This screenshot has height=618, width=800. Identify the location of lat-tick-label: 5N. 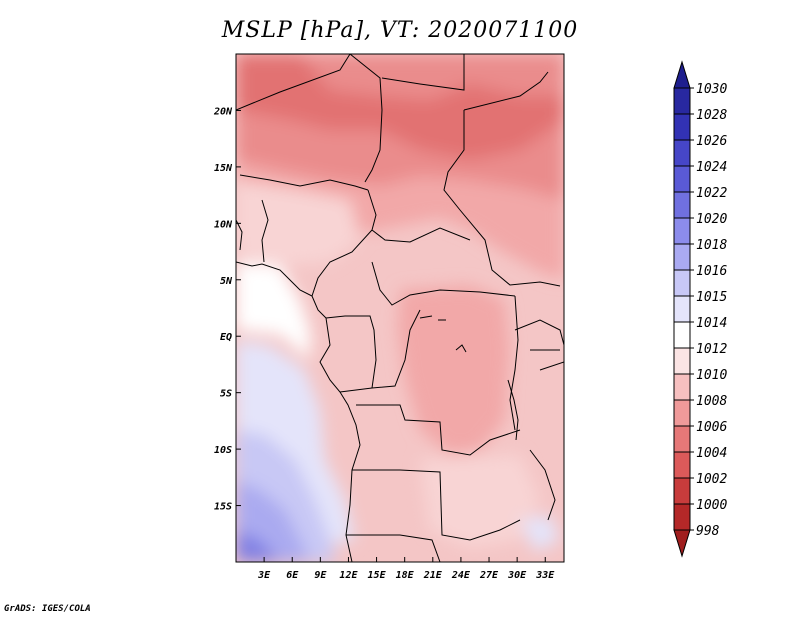
(226, 281).